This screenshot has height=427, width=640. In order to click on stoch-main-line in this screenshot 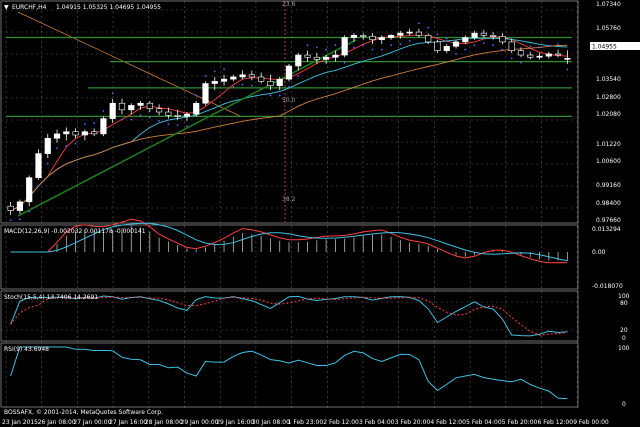, I will do `click(289, 316)`.